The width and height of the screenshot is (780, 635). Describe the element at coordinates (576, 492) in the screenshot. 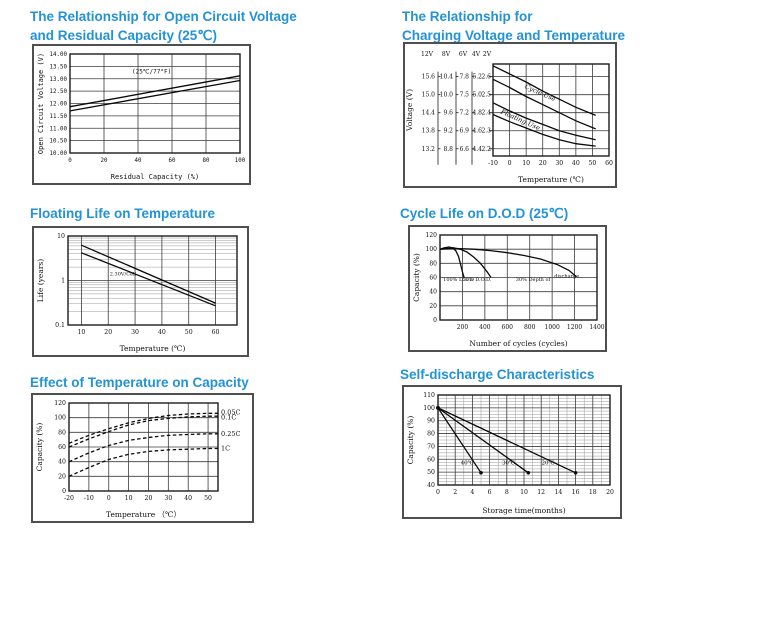

I see `svg-text: 16` at that location.